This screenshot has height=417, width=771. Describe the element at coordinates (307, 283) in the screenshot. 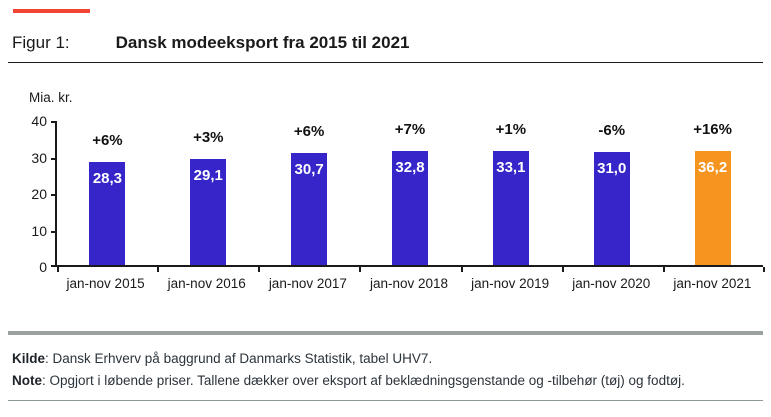

I see `x-category-label: jan-nov 2017` at that location.